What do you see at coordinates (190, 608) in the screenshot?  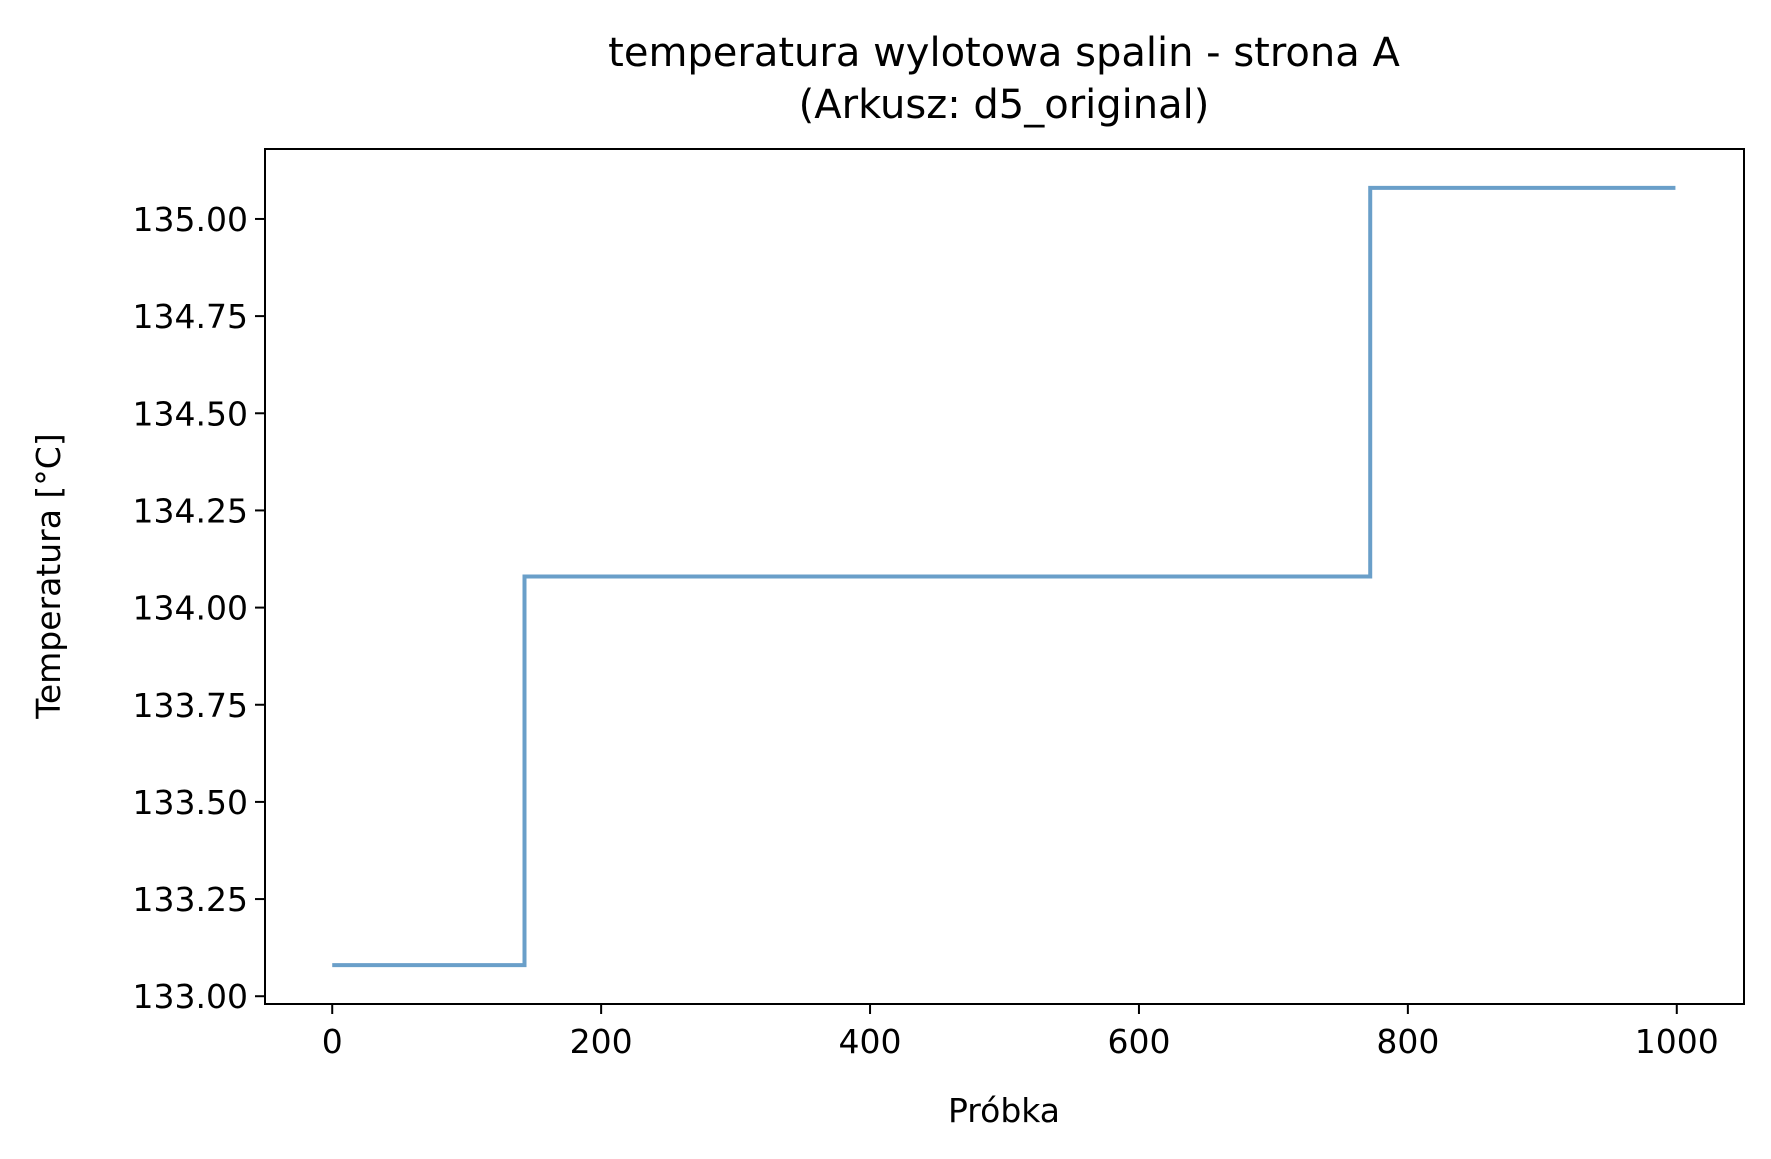 I see `y-tick-label: 134.00` at bounding box center [190, 608].